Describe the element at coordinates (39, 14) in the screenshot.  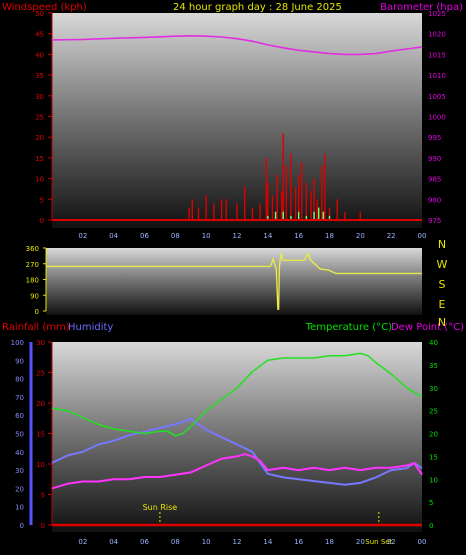
I see `windspeed-tick-label: 50` at that location.